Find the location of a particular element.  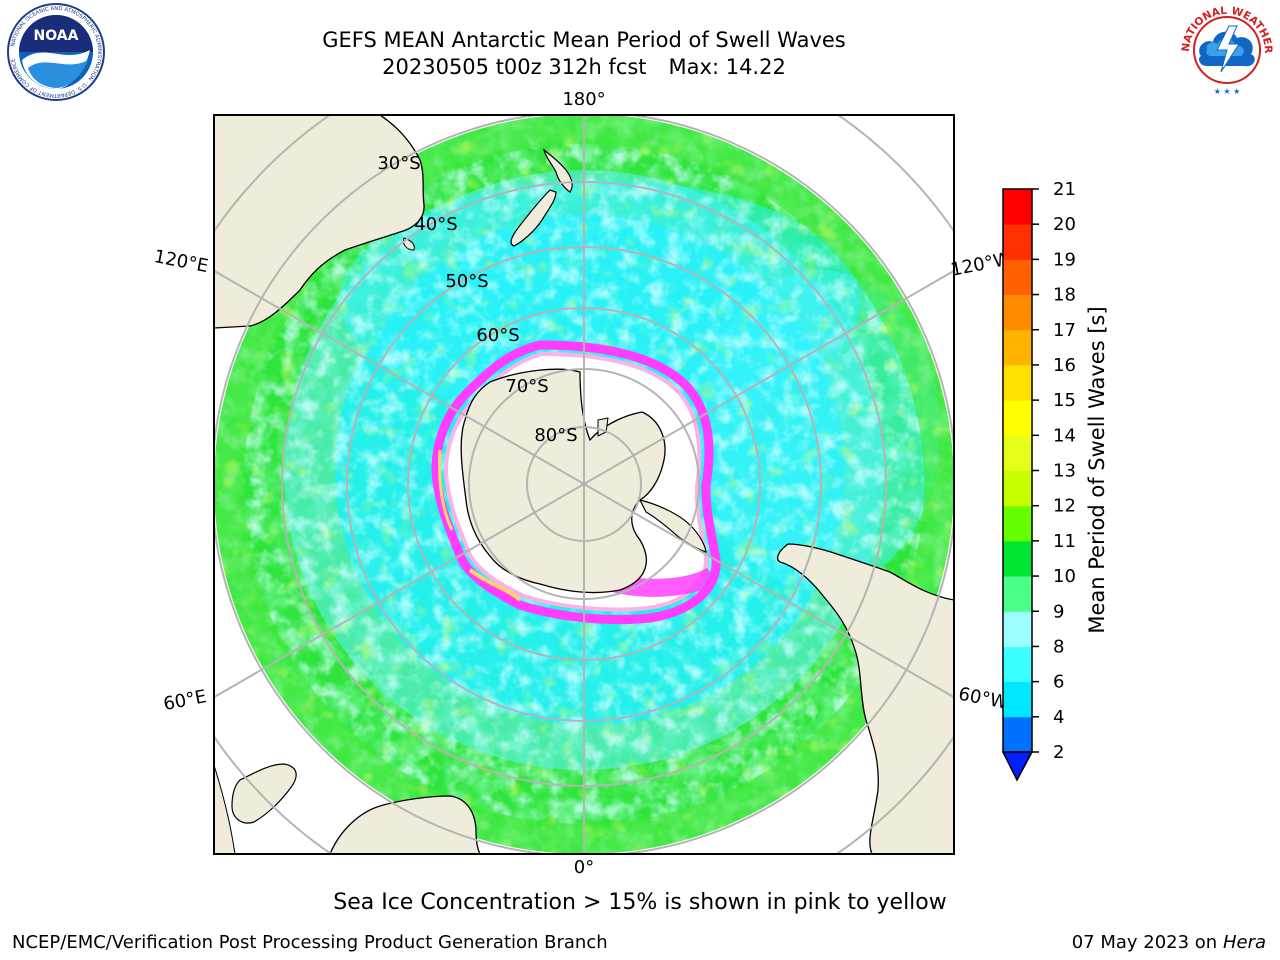

madagascar is located at coordinates (264, 793).